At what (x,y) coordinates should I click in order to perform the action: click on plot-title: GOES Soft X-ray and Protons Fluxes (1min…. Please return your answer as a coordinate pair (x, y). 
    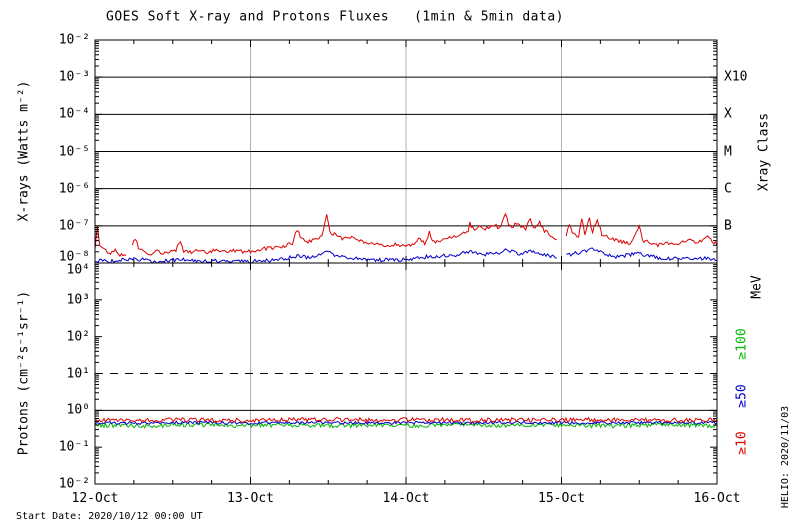
    Looking at the image, I should click on (335, 17).